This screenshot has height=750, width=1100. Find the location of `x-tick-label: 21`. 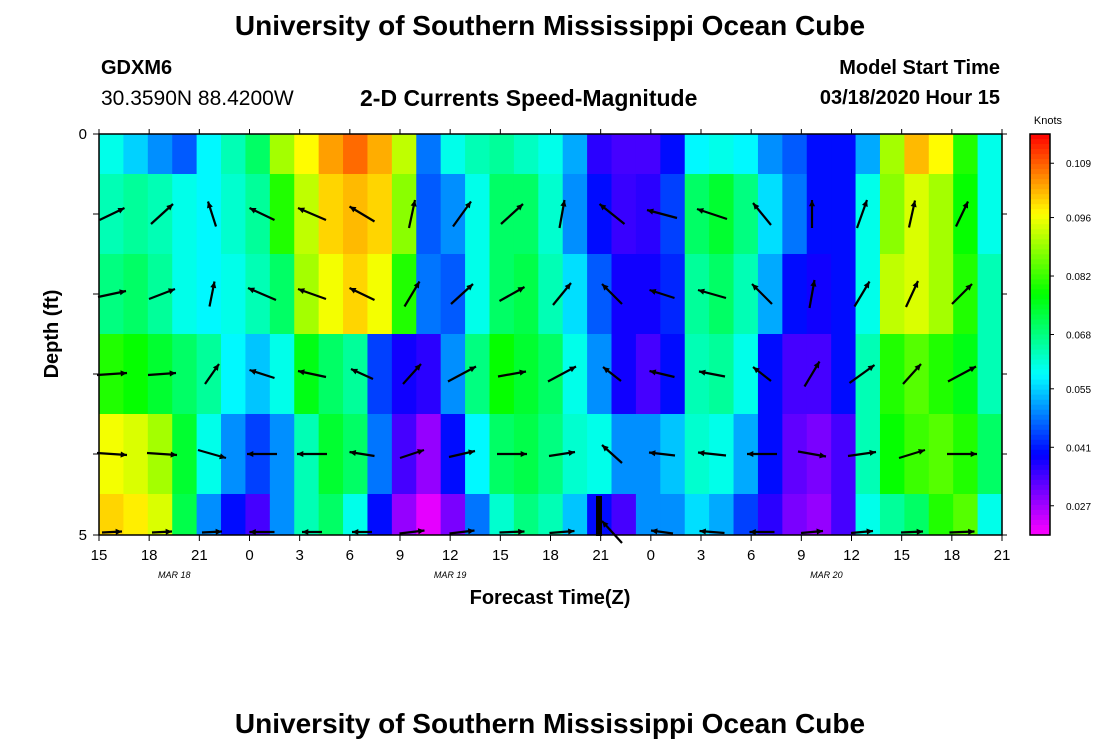

x-tick-label: 21 is located at coordinates (600, 555).